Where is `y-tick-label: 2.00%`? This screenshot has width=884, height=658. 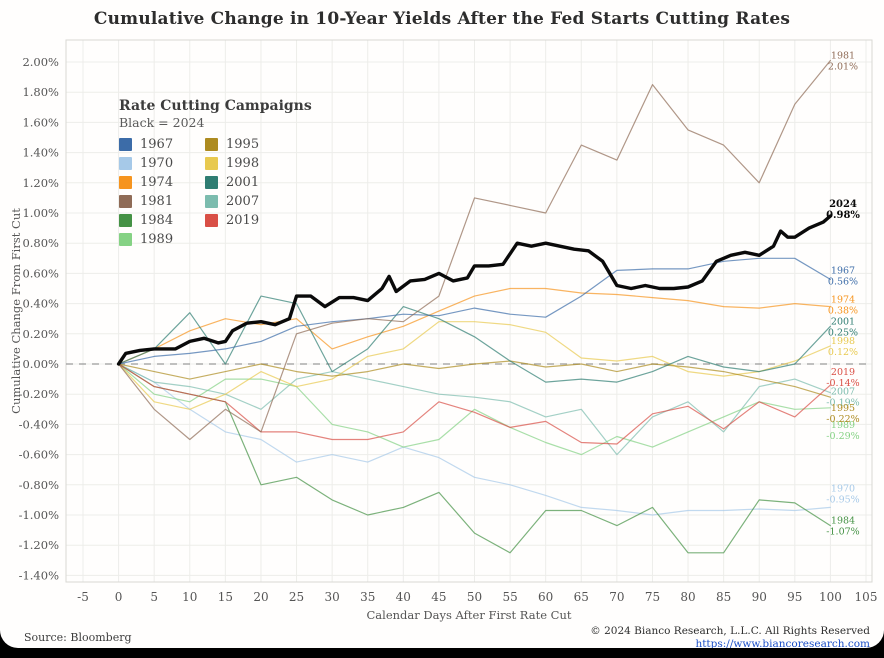
y-tick-label: 2.00% is located at coordinates (40, 62).